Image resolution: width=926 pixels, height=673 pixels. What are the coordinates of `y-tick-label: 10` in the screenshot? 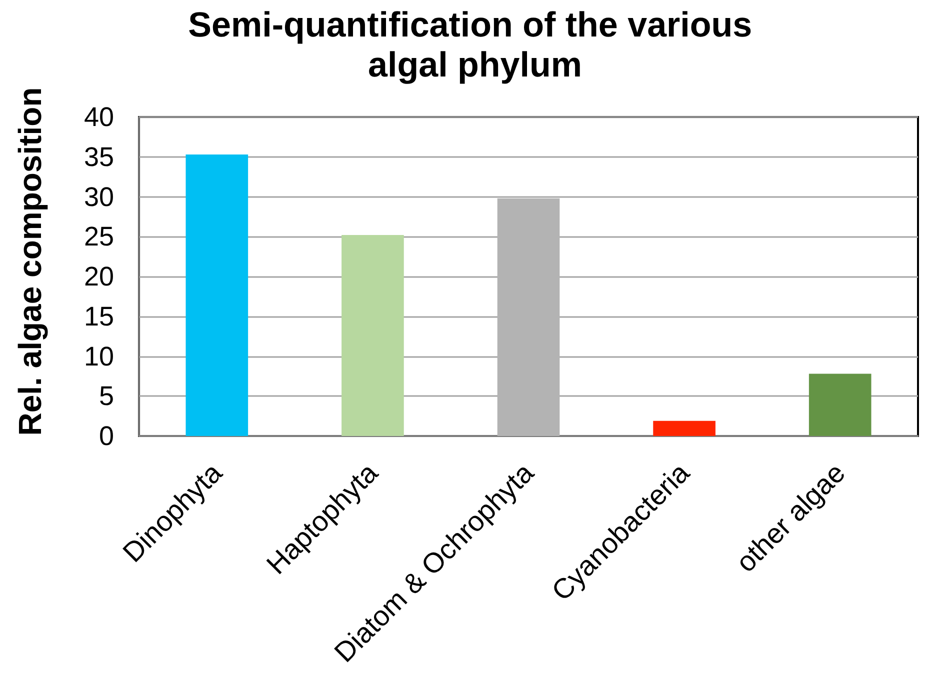 It's located at (99, 356).